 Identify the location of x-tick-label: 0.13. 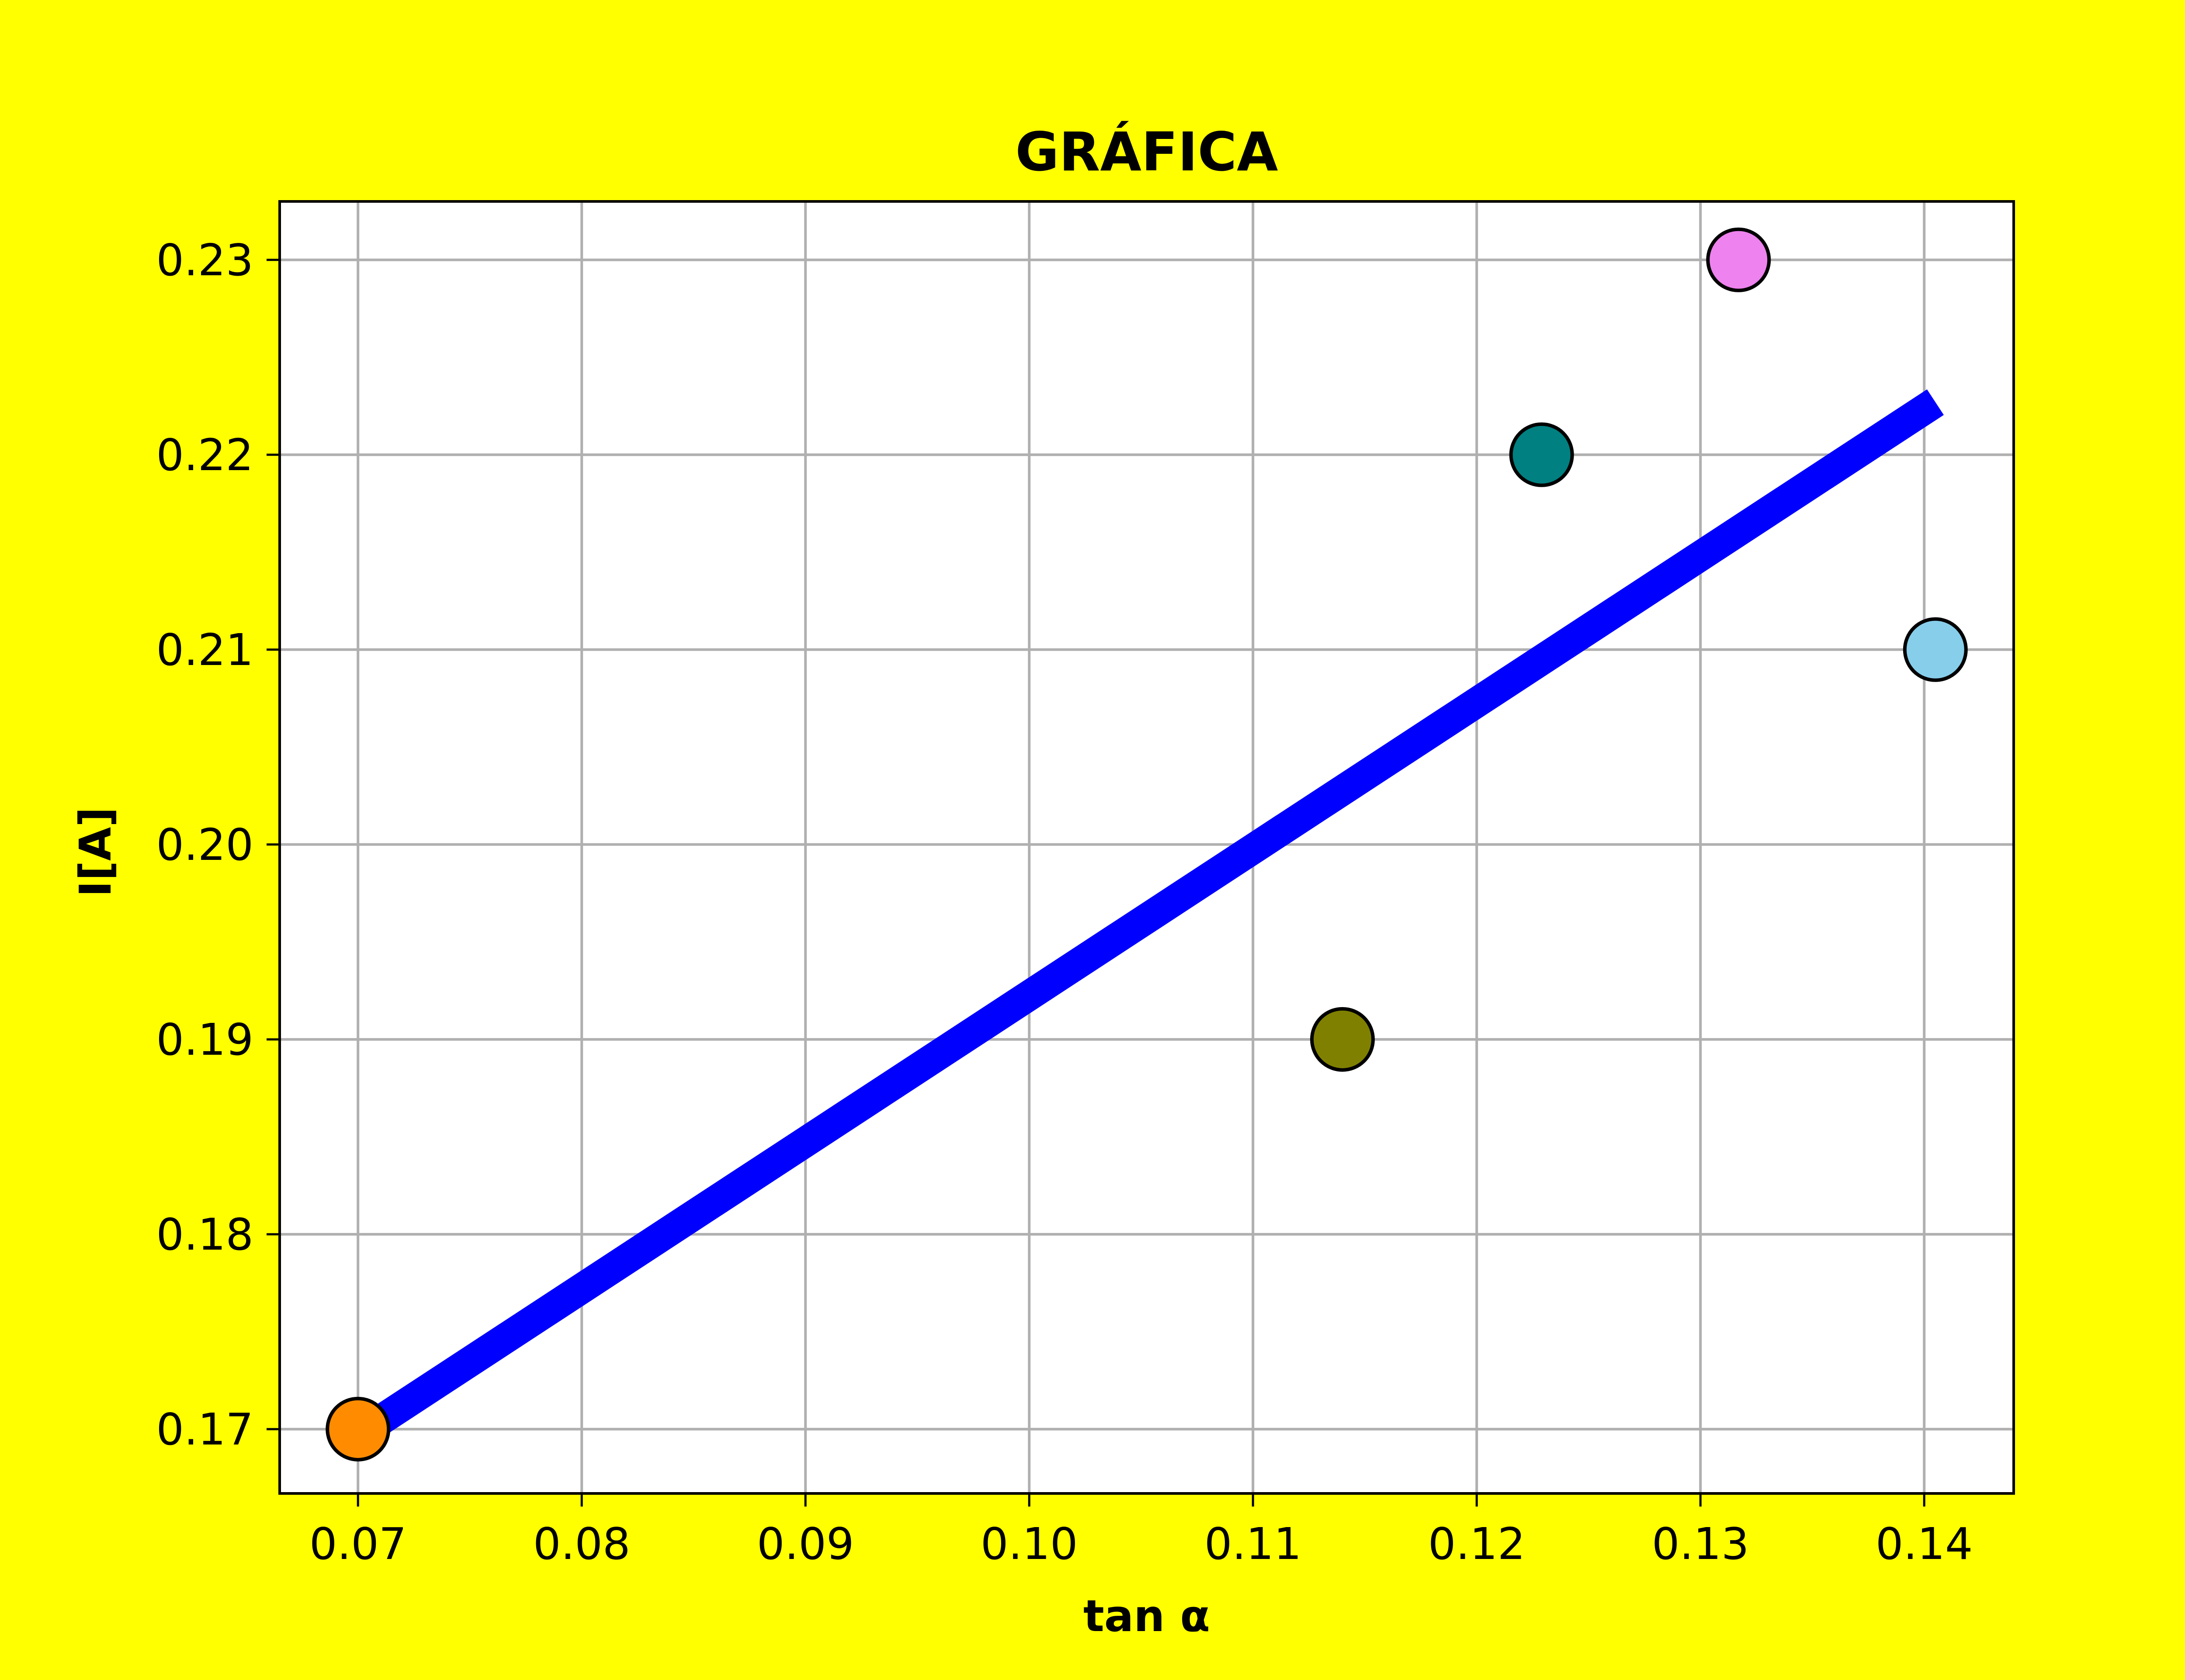
(1701, 1543).